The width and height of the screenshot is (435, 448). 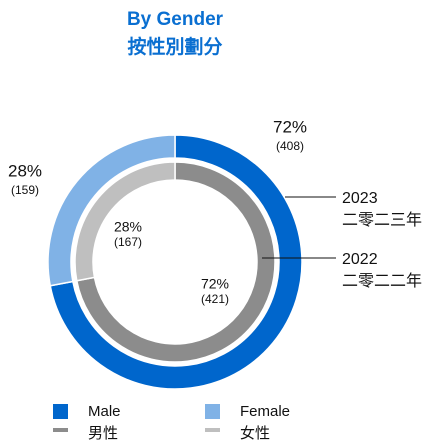 What do you see at coordinates (103, 433) in the screenshot?
I see `legend-label-zh: 男性` at bounding box center [103, 433].